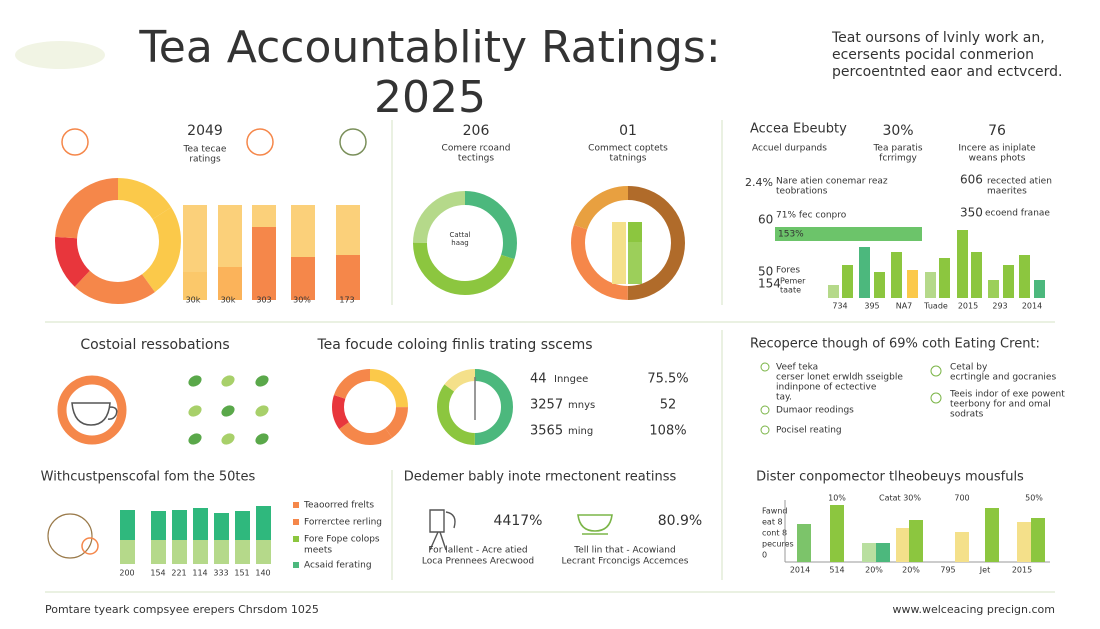 This screenshot has height=629, width=1100. I want to click on bar-label: 700, so click(961, 498).